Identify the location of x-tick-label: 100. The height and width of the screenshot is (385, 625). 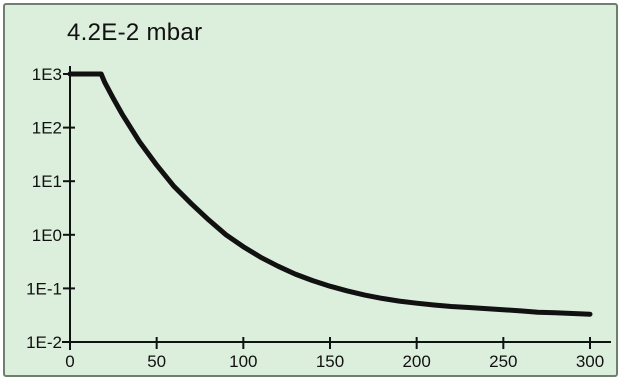
(243, 361).